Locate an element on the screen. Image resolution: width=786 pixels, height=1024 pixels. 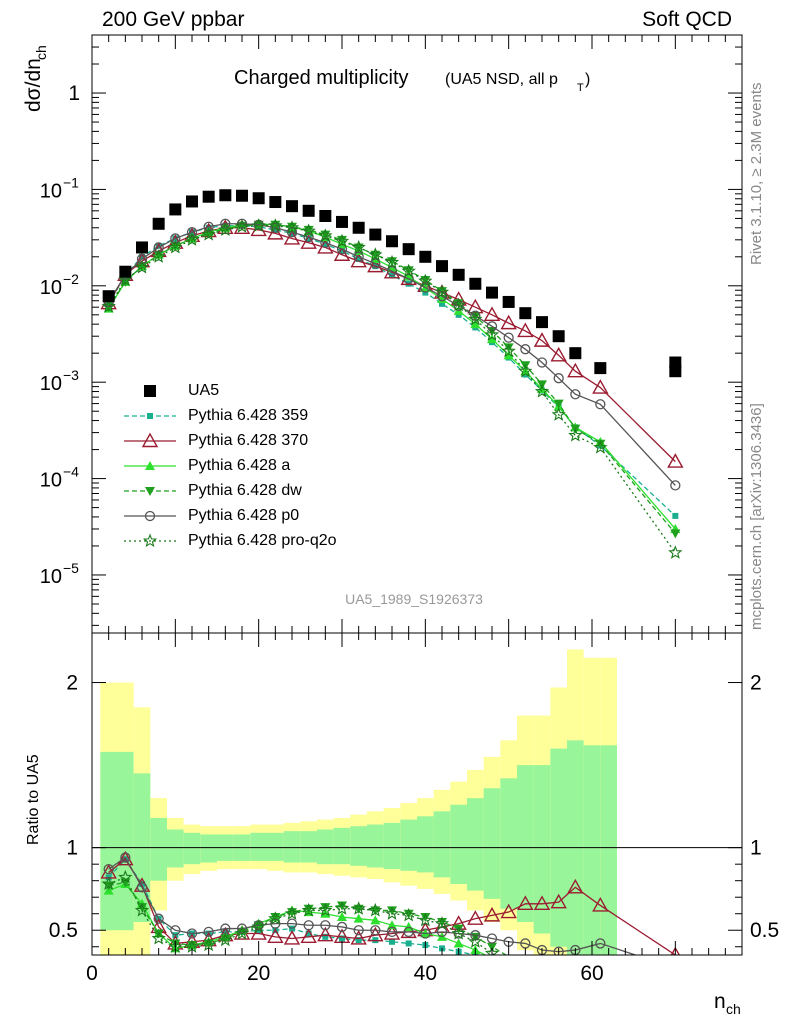
legend-label: Pythia 6.428 359 is located at coordinates (248, 415).